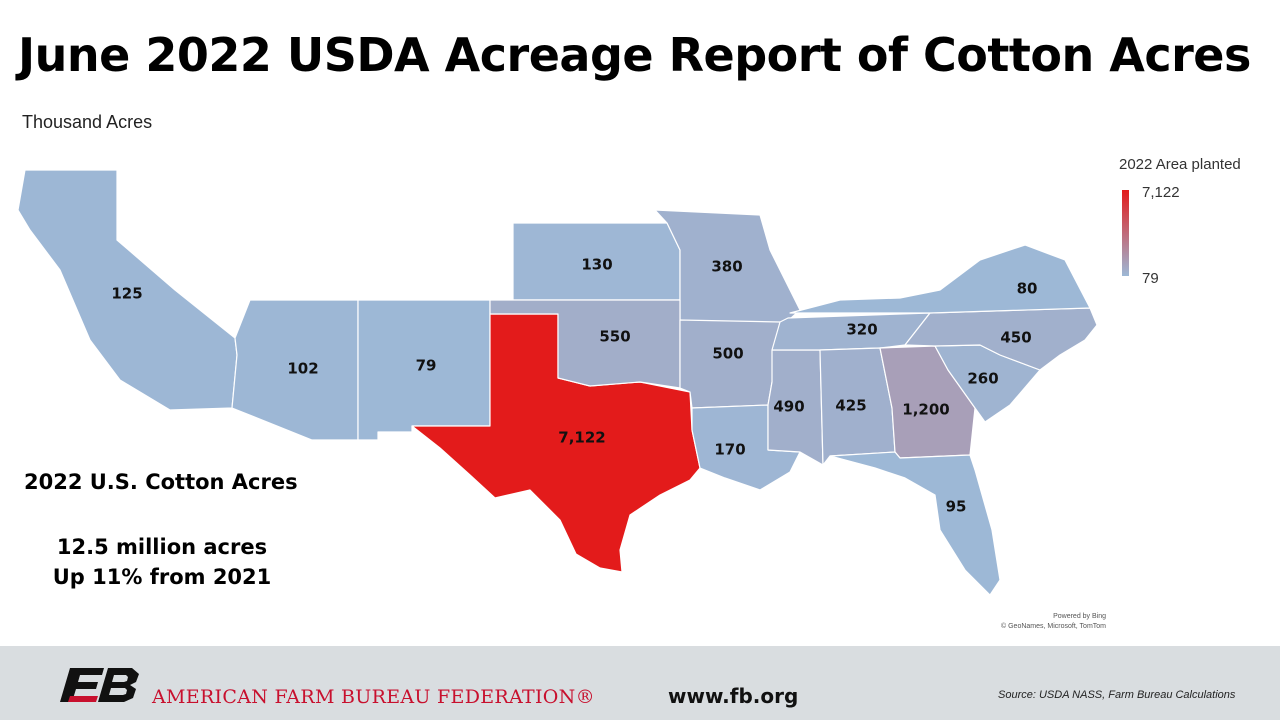 This screenshot has height=720, width=1280. Describe the element at coordinates (727, 354) in the screenshot. I see `value-label-arkansas: 500` at that location.